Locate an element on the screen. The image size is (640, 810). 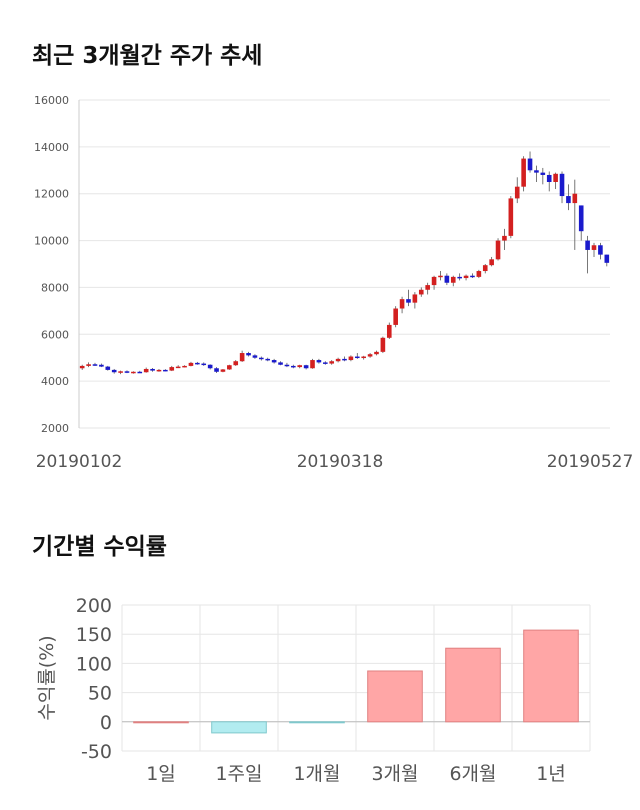
y-tick-label: 50 is located at coordinates (100, 694).